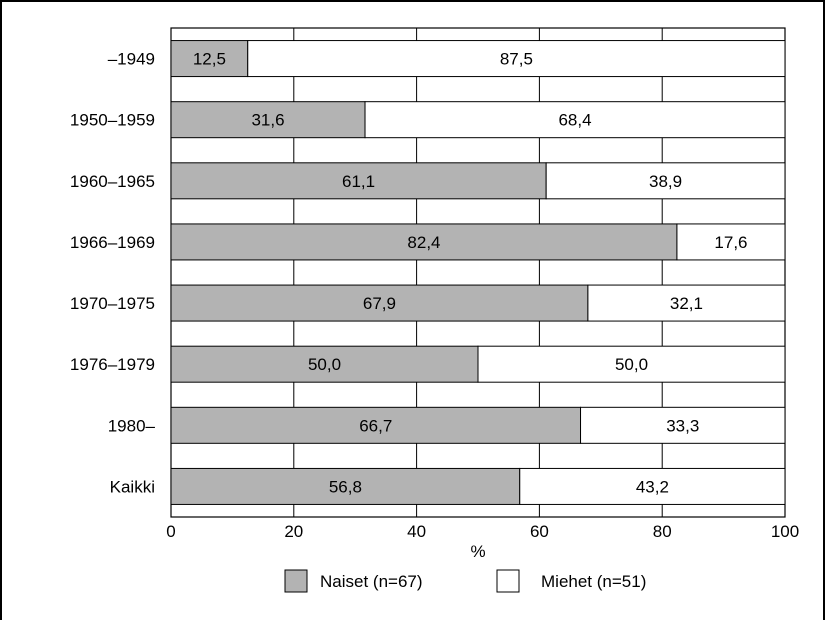  What do you see at coordinates (662, 531) in the screenshot?
I see `x-tick-label: 80` at bounding box center [662, 531].